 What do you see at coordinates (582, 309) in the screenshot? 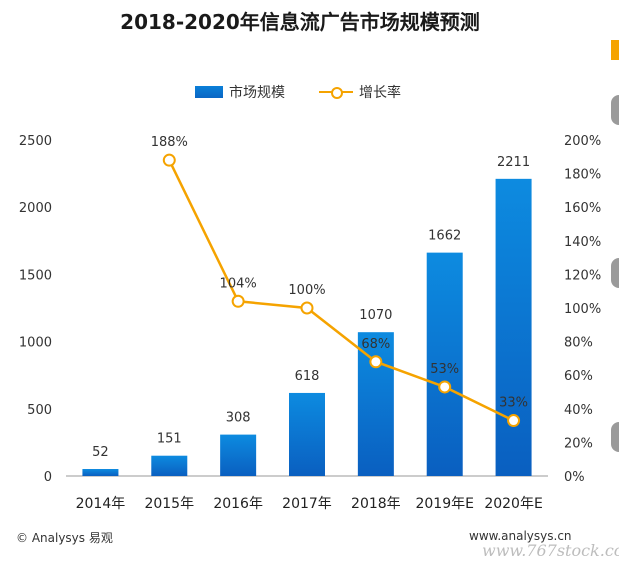
I see `y-right-tick-label: 100%` at bounding box center [582, 309].